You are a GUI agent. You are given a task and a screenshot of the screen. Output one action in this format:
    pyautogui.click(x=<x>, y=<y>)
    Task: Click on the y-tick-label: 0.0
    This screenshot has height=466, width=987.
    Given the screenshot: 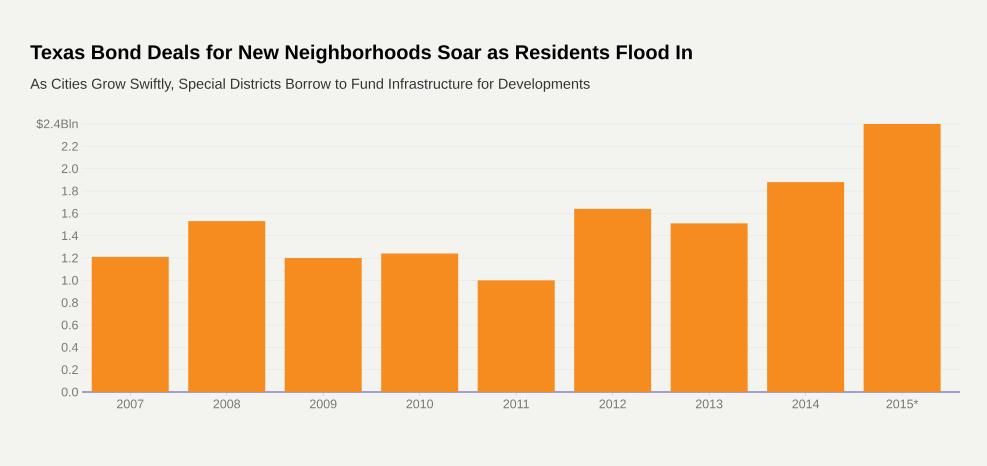 What is the action you would take?
    pyautogui.click(x=70, y=392)
    